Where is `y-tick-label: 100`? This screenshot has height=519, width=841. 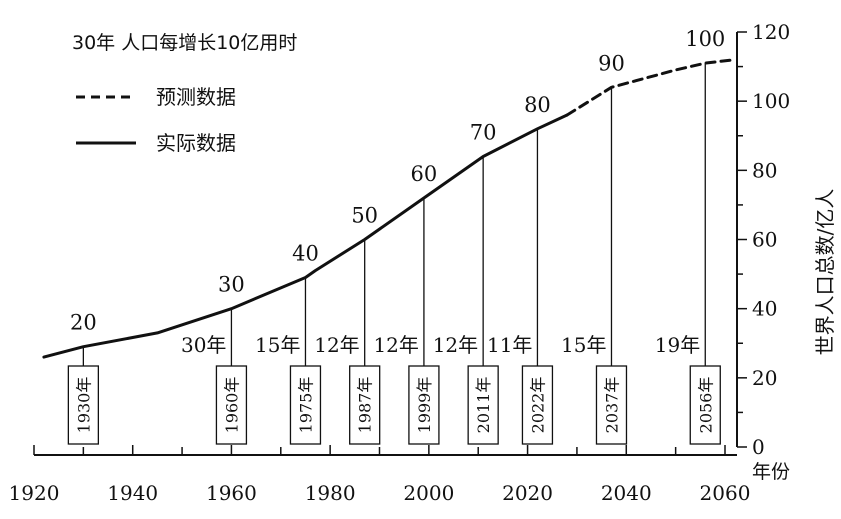 y-tick-label: 100 is located at coordinates (771, 101).